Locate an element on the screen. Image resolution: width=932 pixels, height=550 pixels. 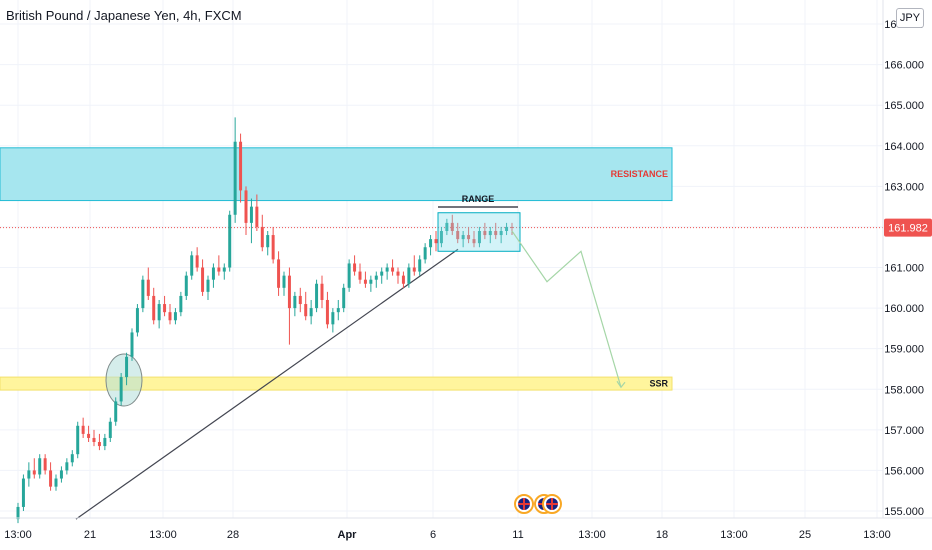
x-tick-label: 18 is located at coordinates (662, 535).